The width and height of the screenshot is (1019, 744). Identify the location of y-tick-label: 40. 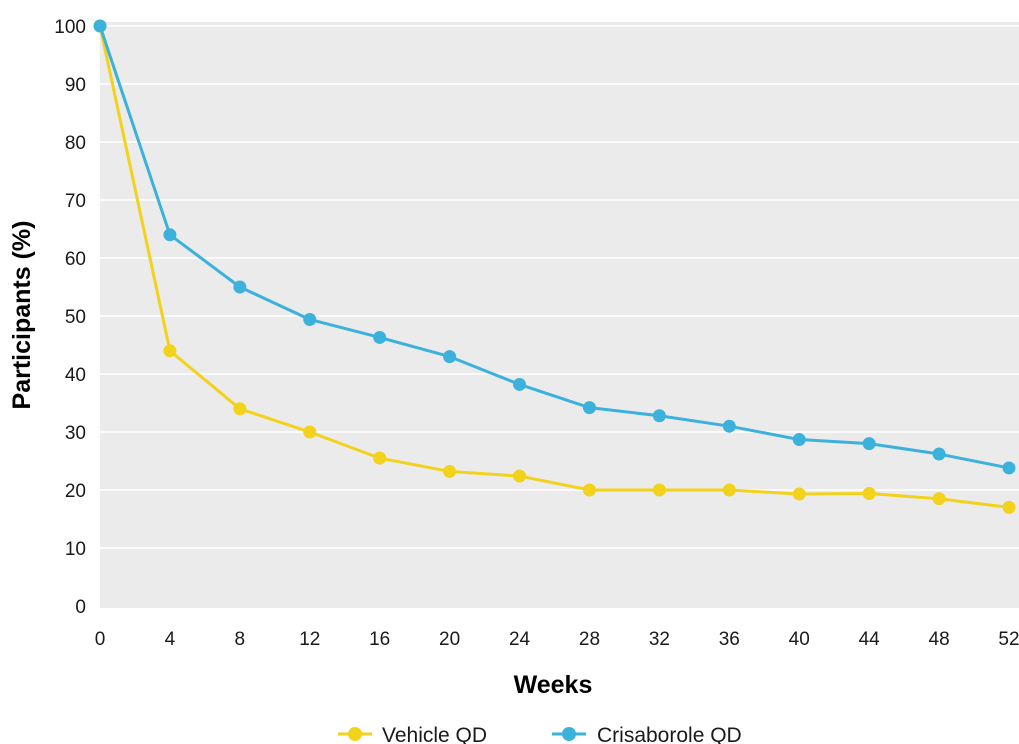
(75, 375).